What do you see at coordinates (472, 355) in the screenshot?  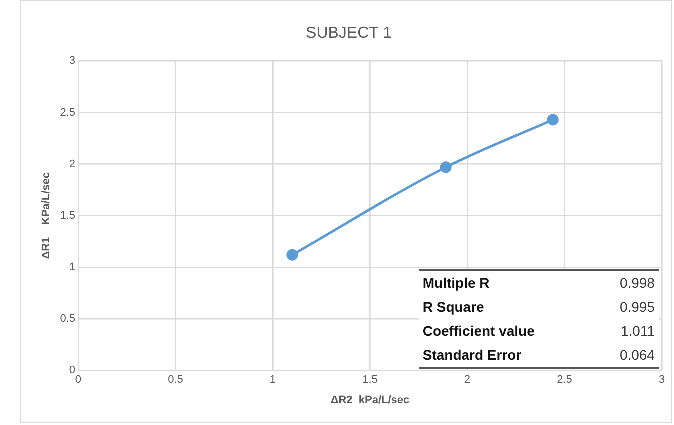 I see `annotation: Standard Error` at bounding box center [472, 355].